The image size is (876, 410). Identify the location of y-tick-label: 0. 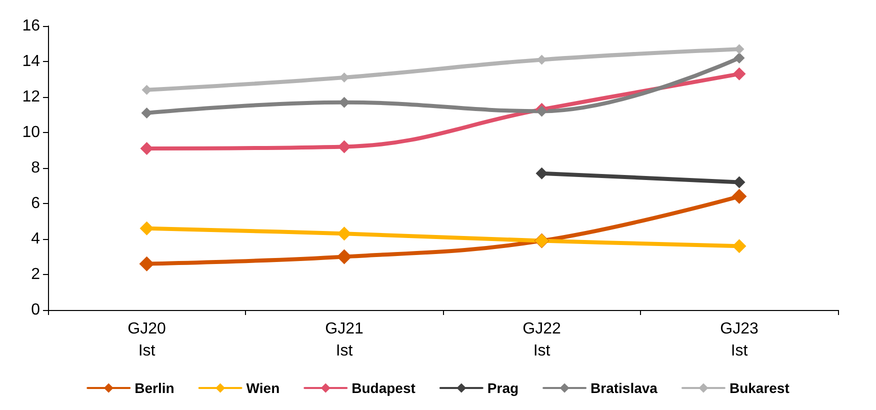
(35, 310).